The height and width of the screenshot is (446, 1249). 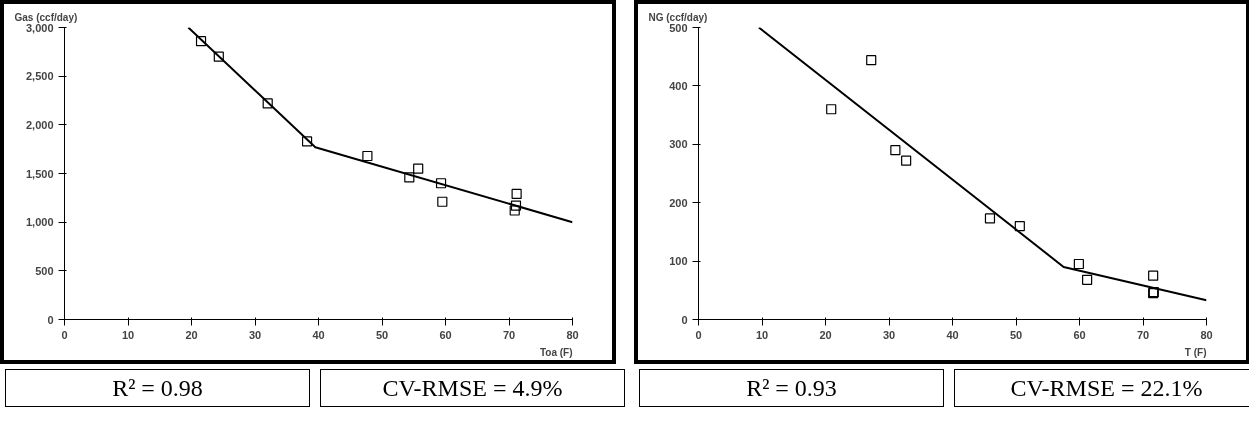 What do you see at coordinates (1195, 352) in the screenshot?
I see `x-axis-title: T (F)` at bounding box center [1195, 352].